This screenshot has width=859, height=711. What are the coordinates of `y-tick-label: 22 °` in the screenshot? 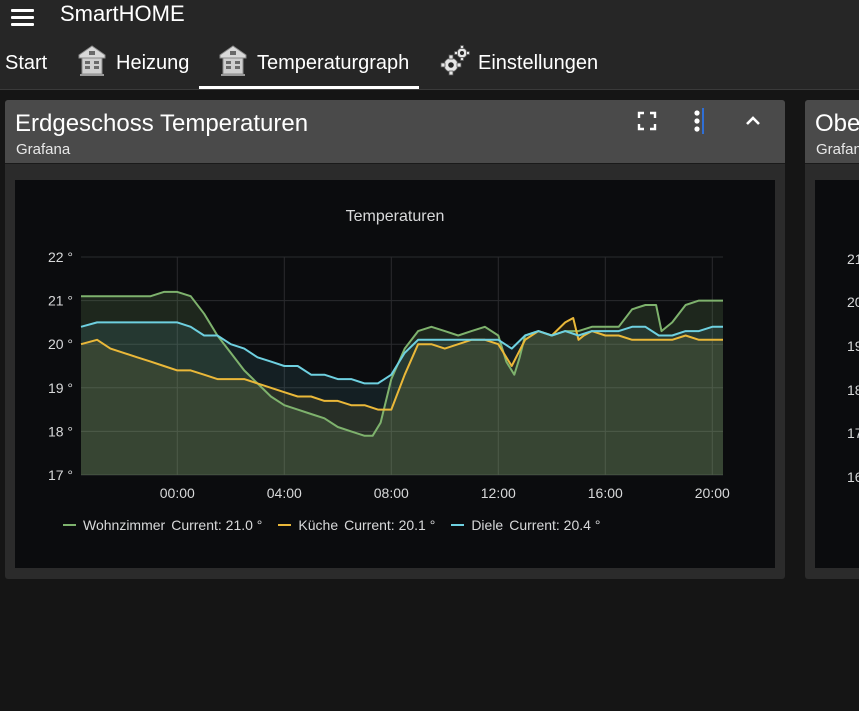 It's located at (60, 257).